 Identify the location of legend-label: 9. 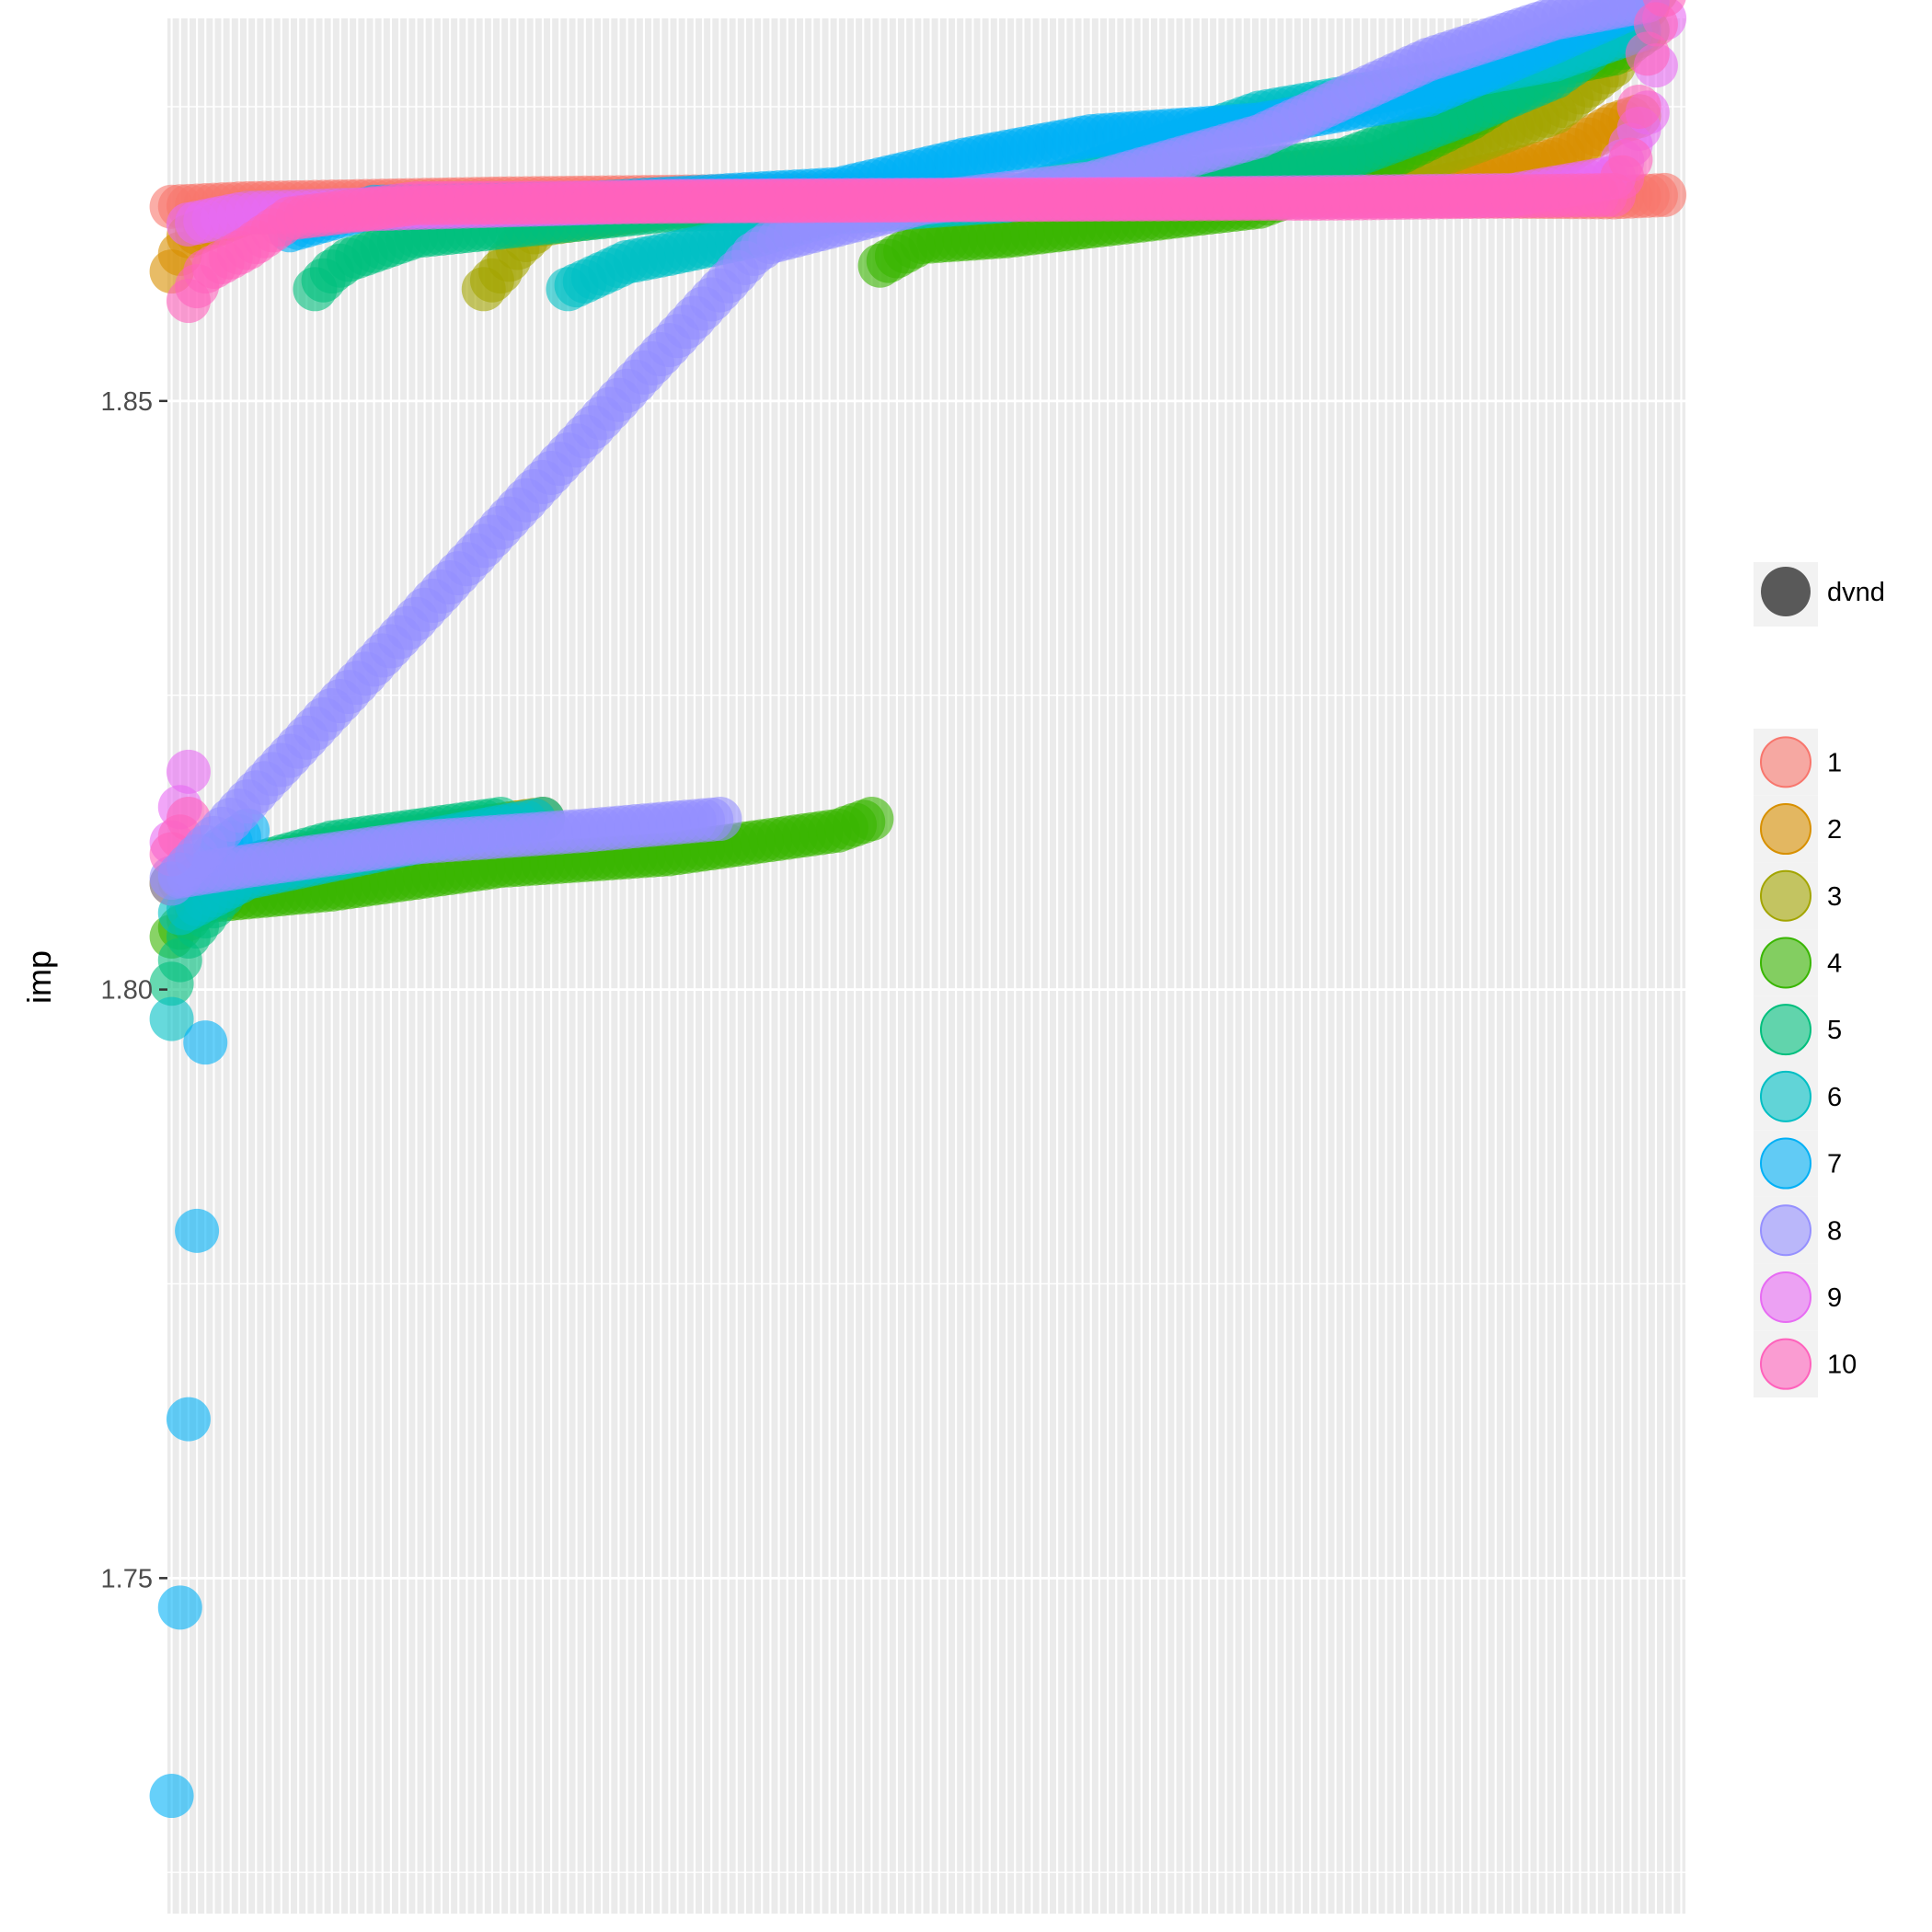
(1834, 1298).